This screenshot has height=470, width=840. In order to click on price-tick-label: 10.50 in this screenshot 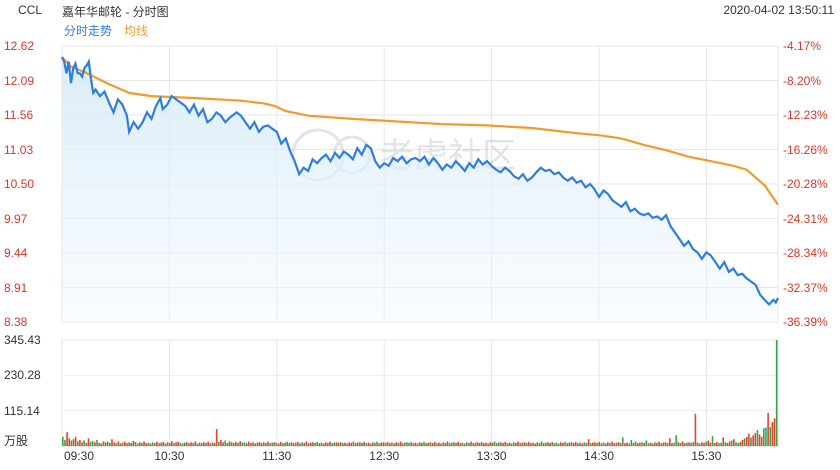, I will do `click(19, 184)`.